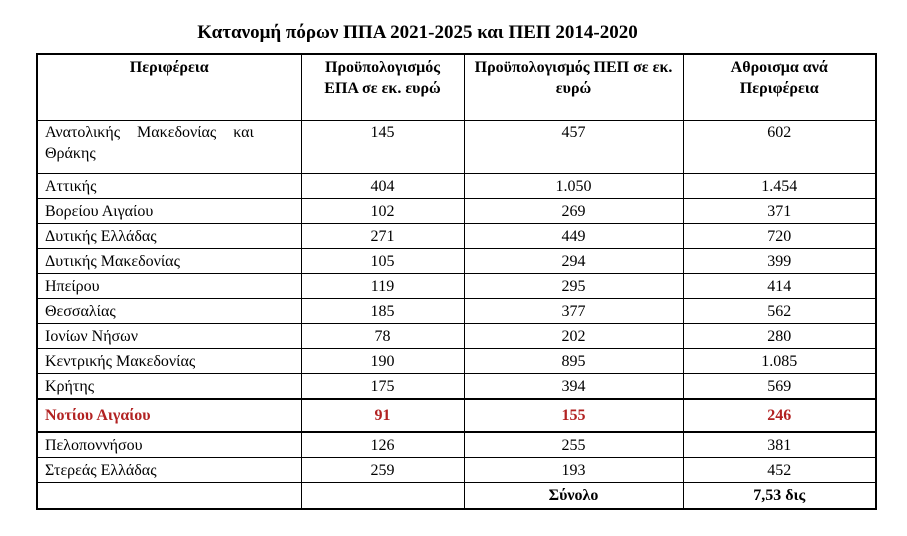 The image size is (907, 536). I want to click on table-row: Πελοποννήσου 126 255 381, so click(456, 444).